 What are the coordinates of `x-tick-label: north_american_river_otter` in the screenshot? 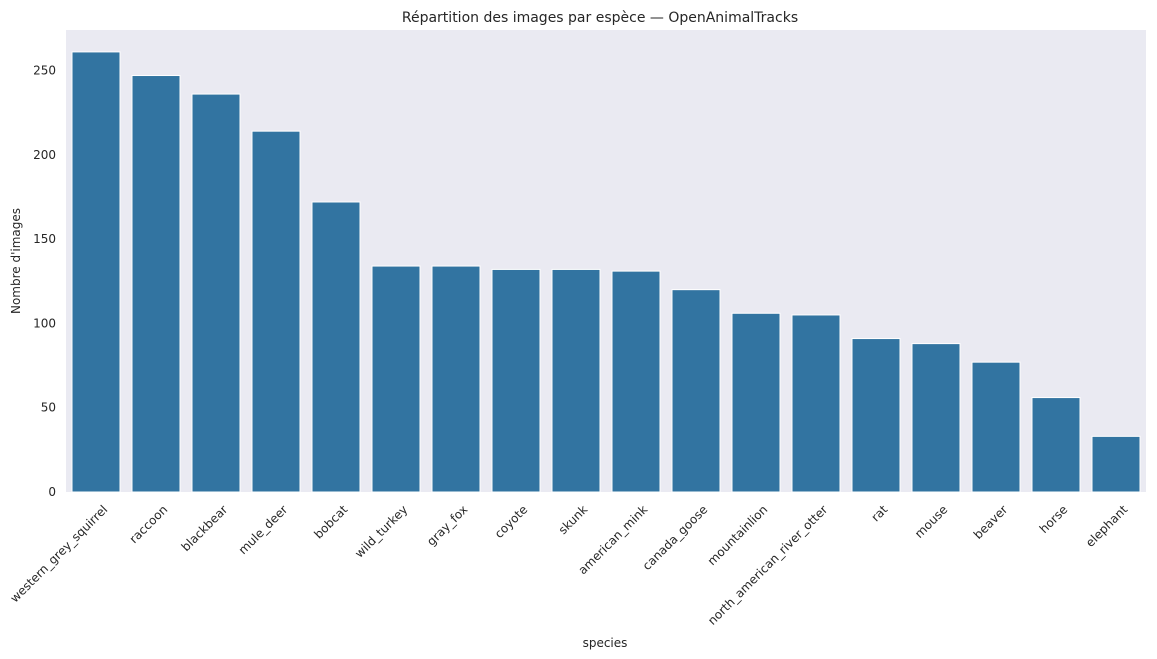 It's located at (767, 564).